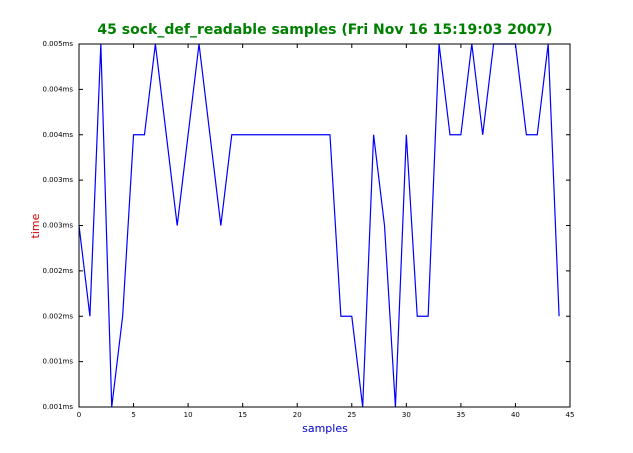 The image size is (633, 453). I want to click on x-tick-label: 10, so click(188, 415).